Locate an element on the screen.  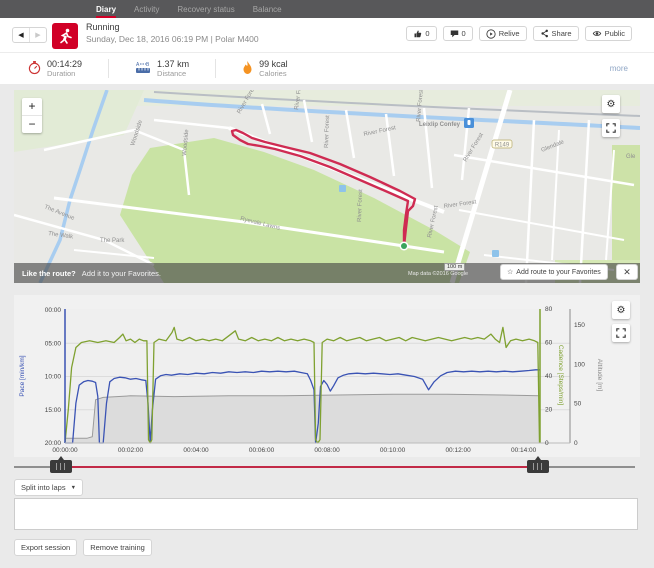
station-marker: Leixlip Confey is located at coordinates (446, 123).